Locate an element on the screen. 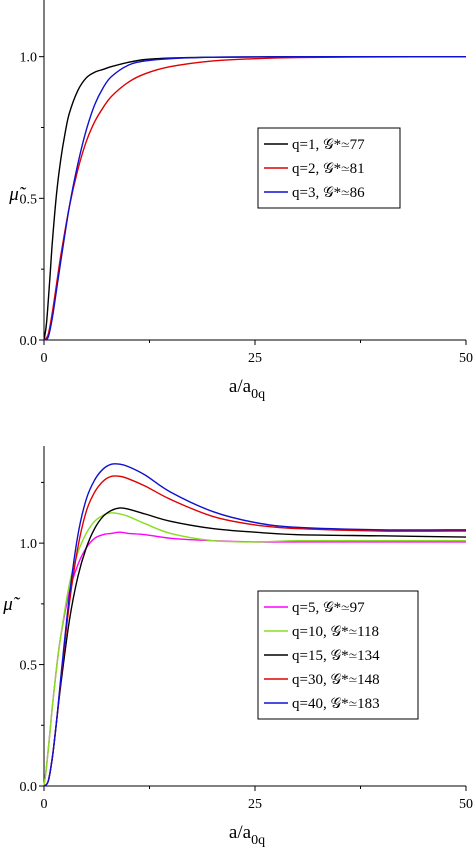  legend-box is located at coordinates (329, 168).